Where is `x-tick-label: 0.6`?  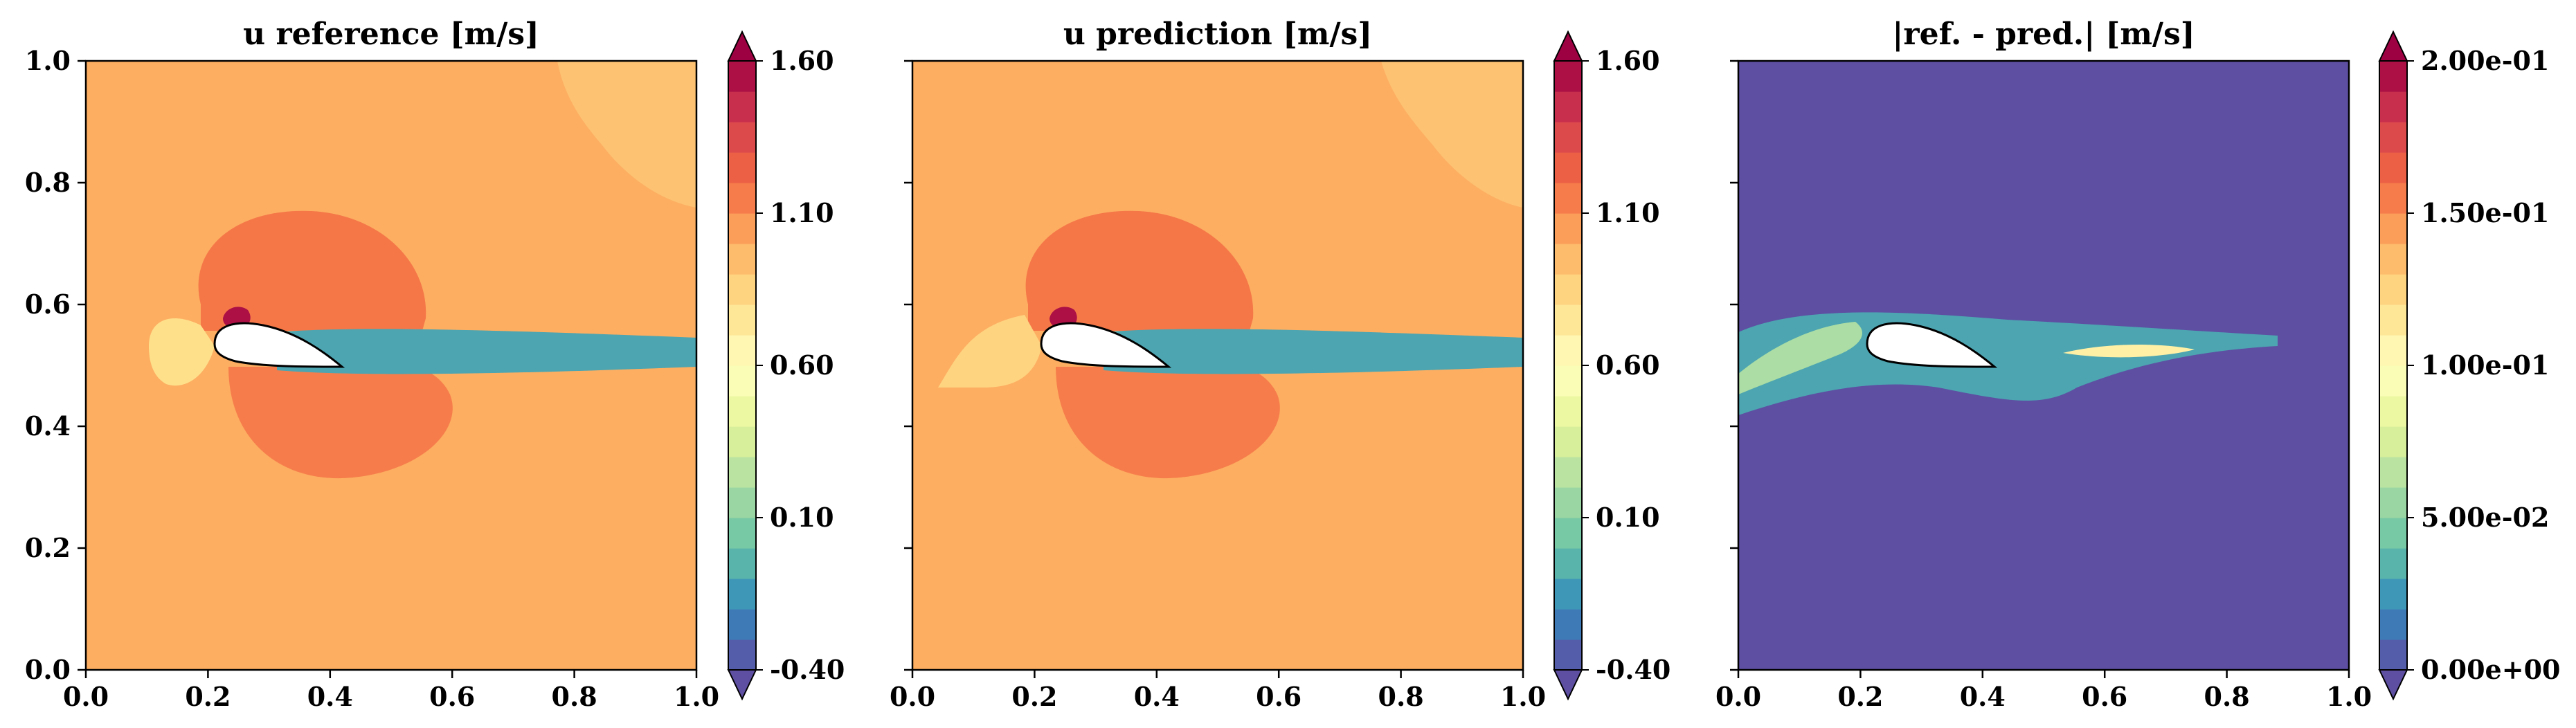
x-tick-label: 0.6 is located at coordinates (452, 696).